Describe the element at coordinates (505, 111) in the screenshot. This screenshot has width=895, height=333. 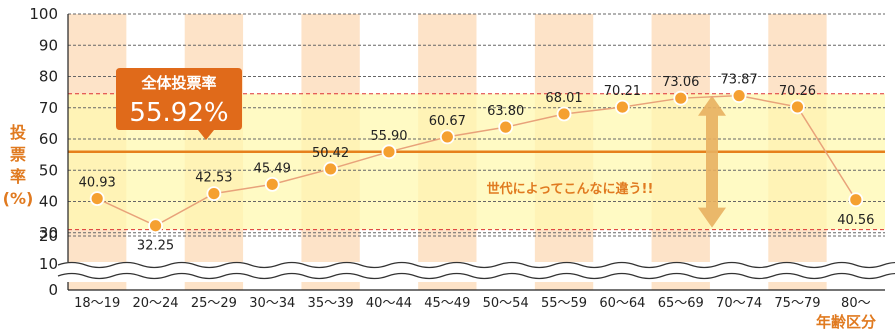
I see `data-label: 63.80` at that location.